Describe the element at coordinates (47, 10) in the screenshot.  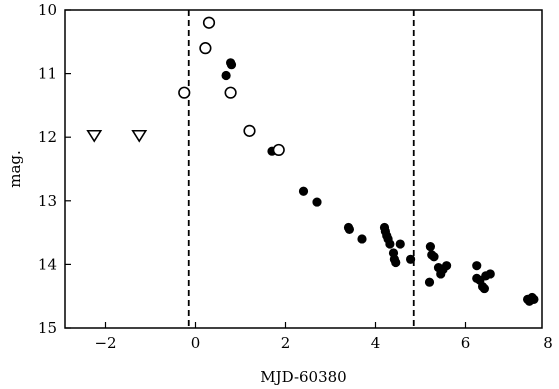
I see `y-tick-label: 10` at that location.